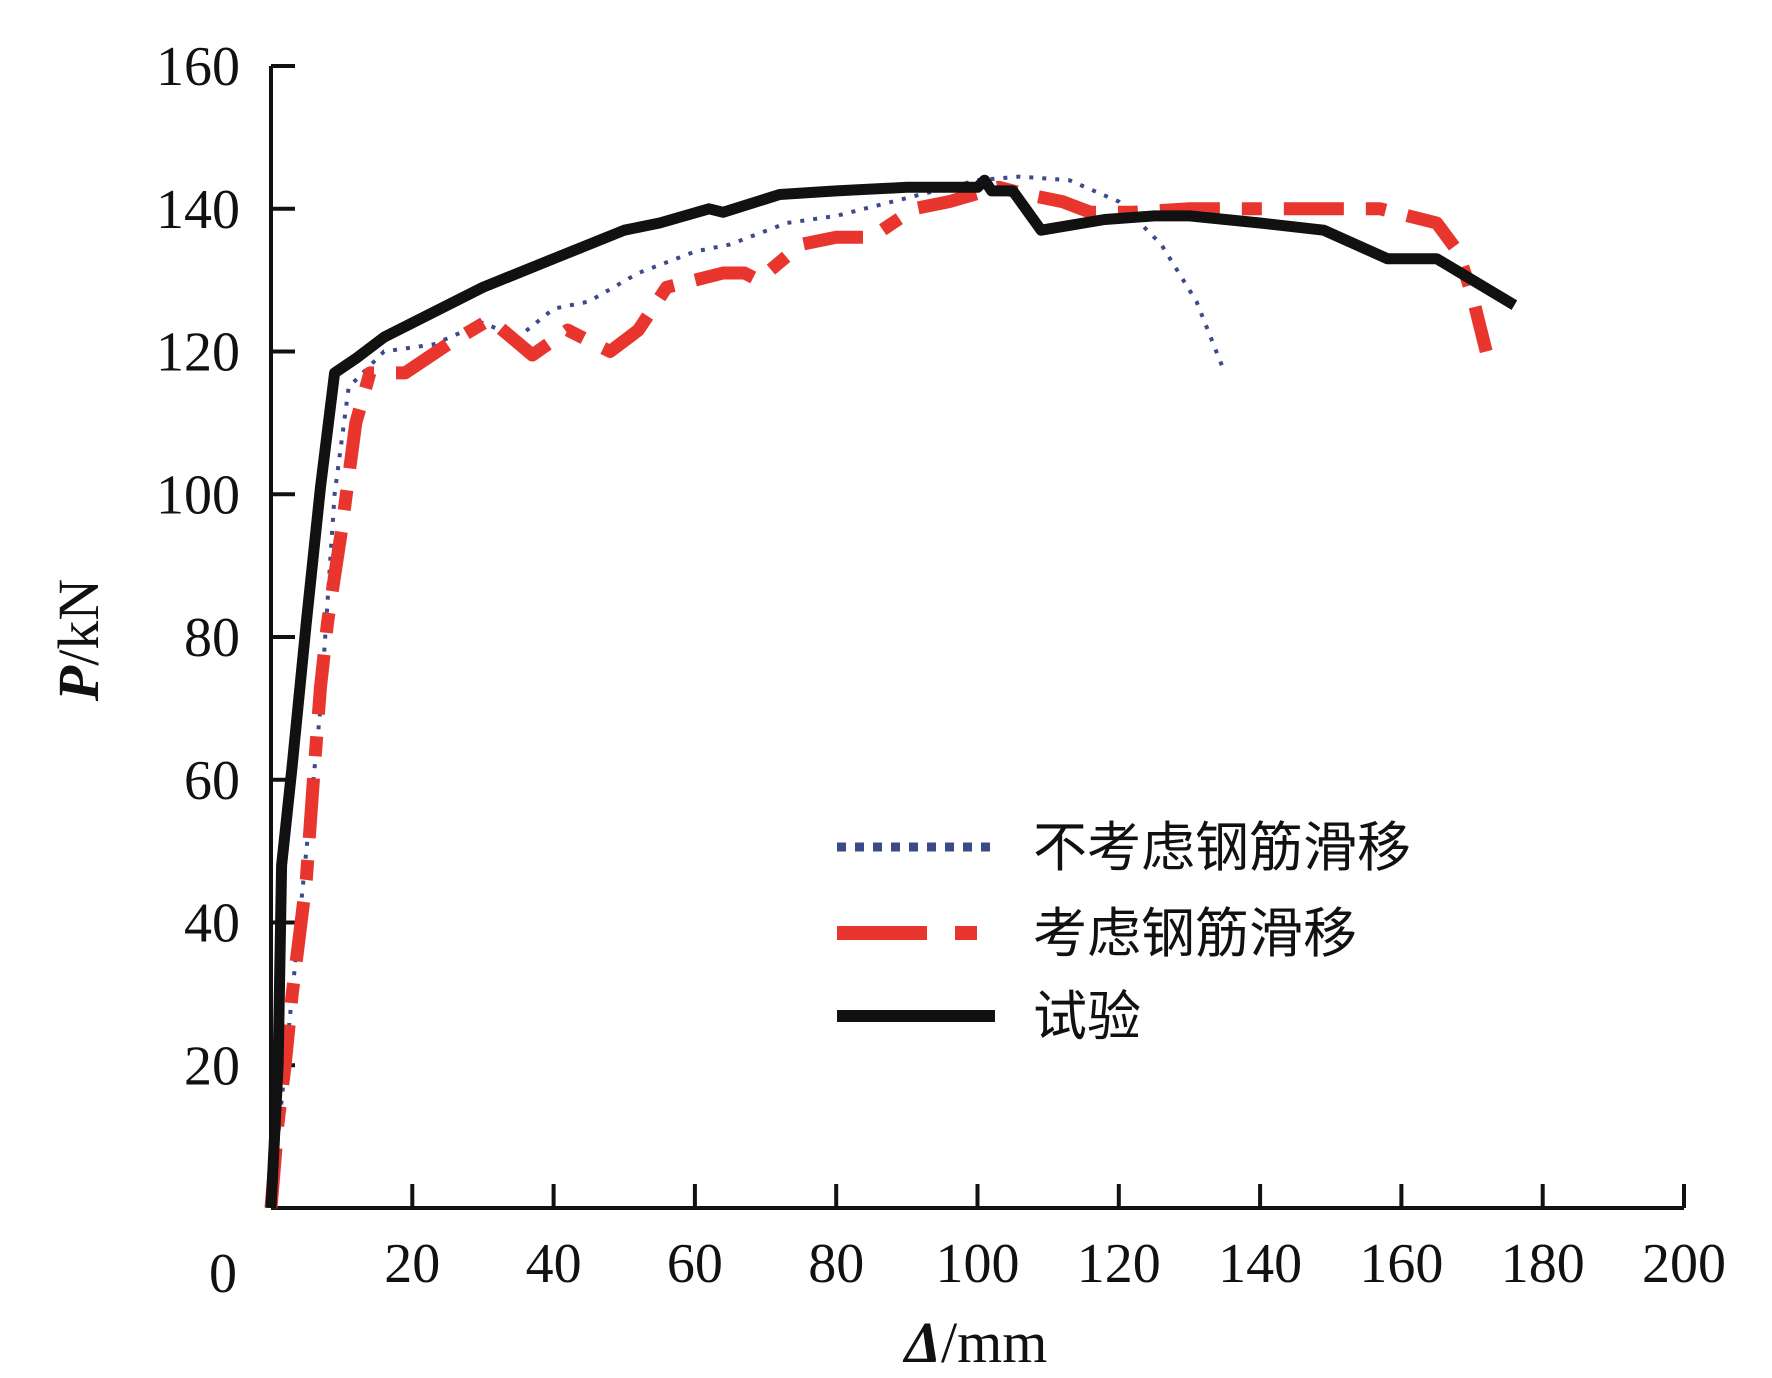 The height and width of the screenshot is (1378, 1772). I want to click on y-axis-title: P/kN, so click(78, 640).